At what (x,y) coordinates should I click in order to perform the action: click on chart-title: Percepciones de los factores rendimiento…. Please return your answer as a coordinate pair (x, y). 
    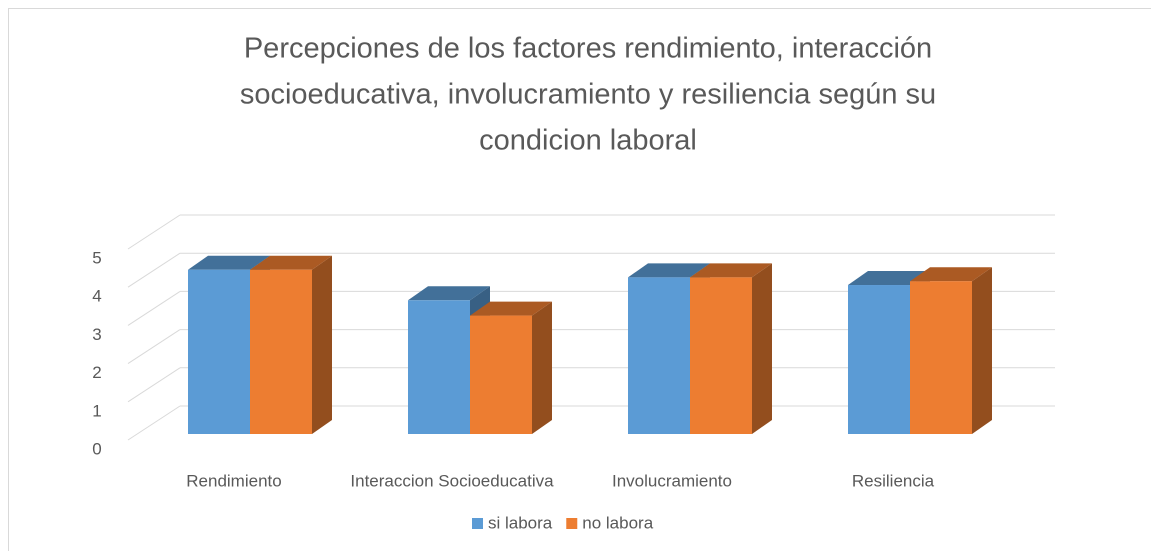
    Looking at the image, I should click on (588, 49).